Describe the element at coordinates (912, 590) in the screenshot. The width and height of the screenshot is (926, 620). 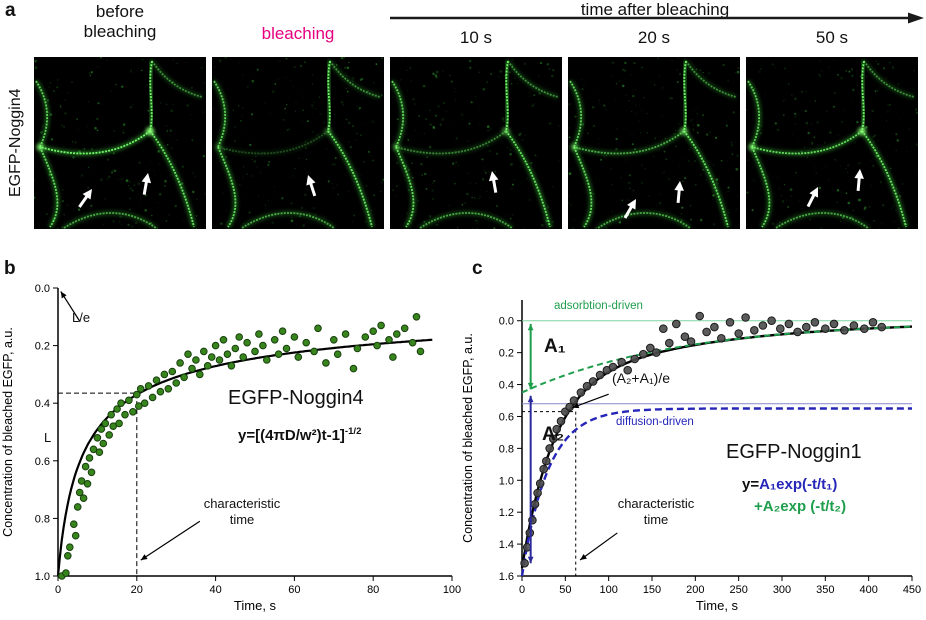
I see `x-tick-label: 450` at that location.